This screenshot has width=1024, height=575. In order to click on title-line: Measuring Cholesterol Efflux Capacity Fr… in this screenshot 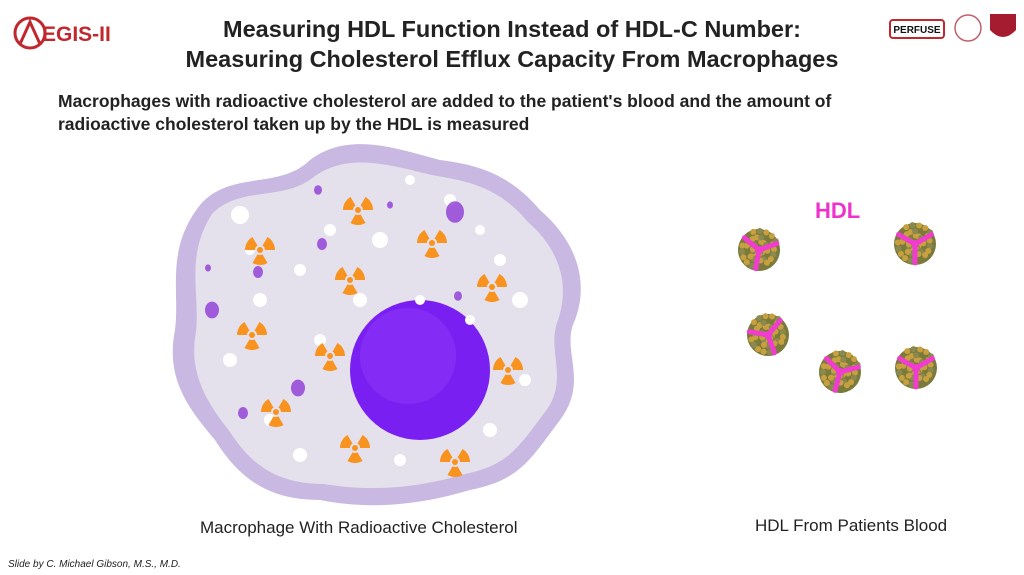, I will do `click(512, 59)`.